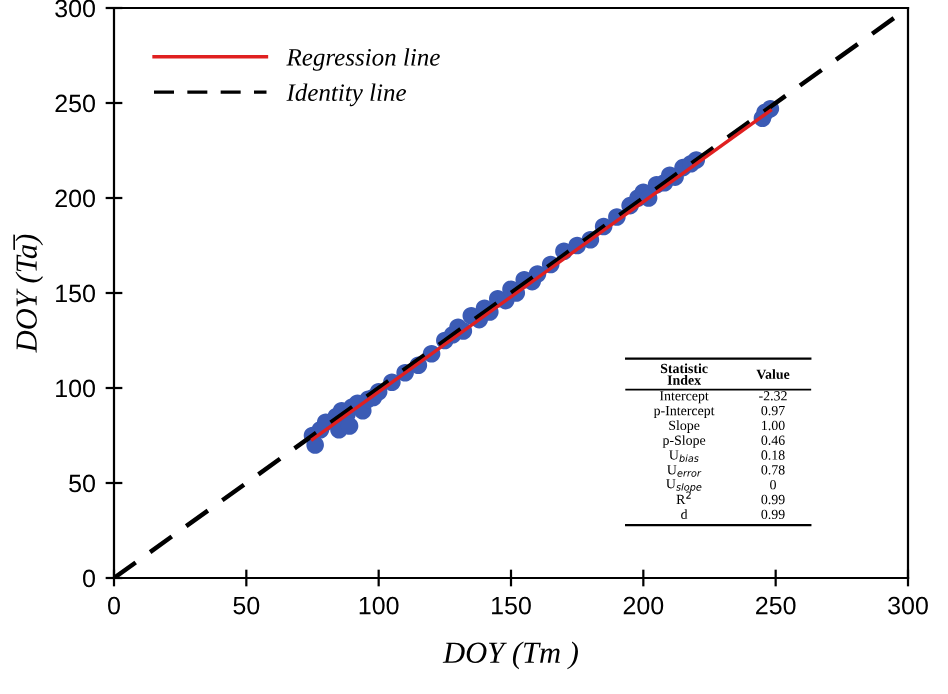 The height and width of the screenshot is (694, 948). I want to click on x-tick-label: 300, so click(908, 605).